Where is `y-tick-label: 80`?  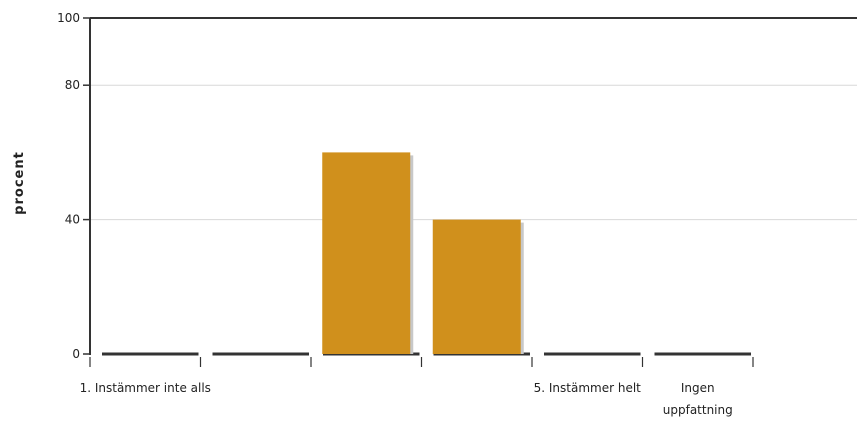 y-tick-label: 80 is located at coordinates (72, 85).